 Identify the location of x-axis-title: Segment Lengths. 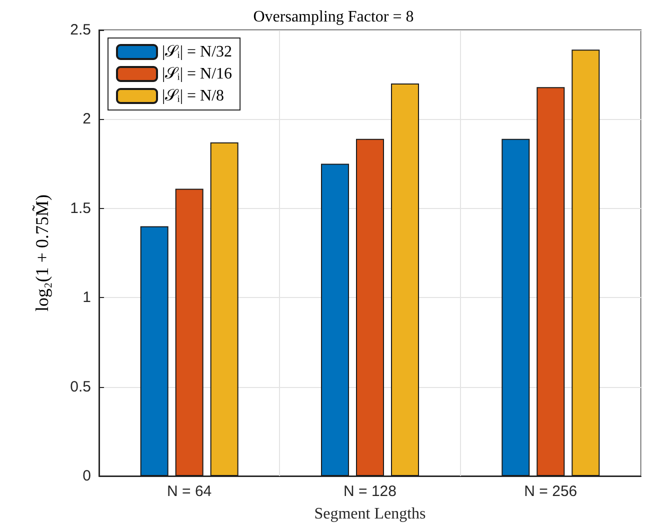
(370, 514).